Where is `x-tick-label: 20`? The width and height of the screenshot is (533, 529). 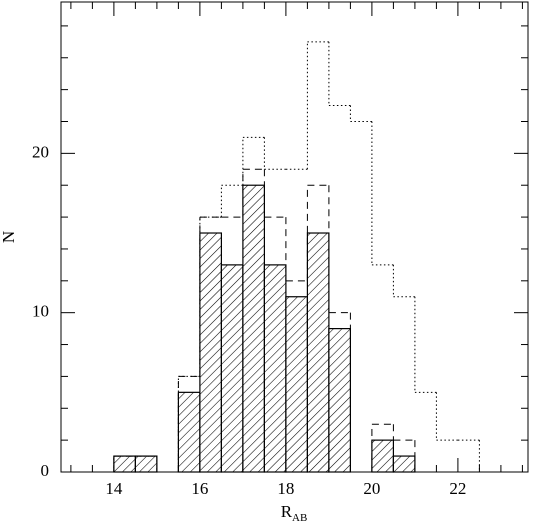
x-tick-label: 20 is located at coordinates (371, 488).